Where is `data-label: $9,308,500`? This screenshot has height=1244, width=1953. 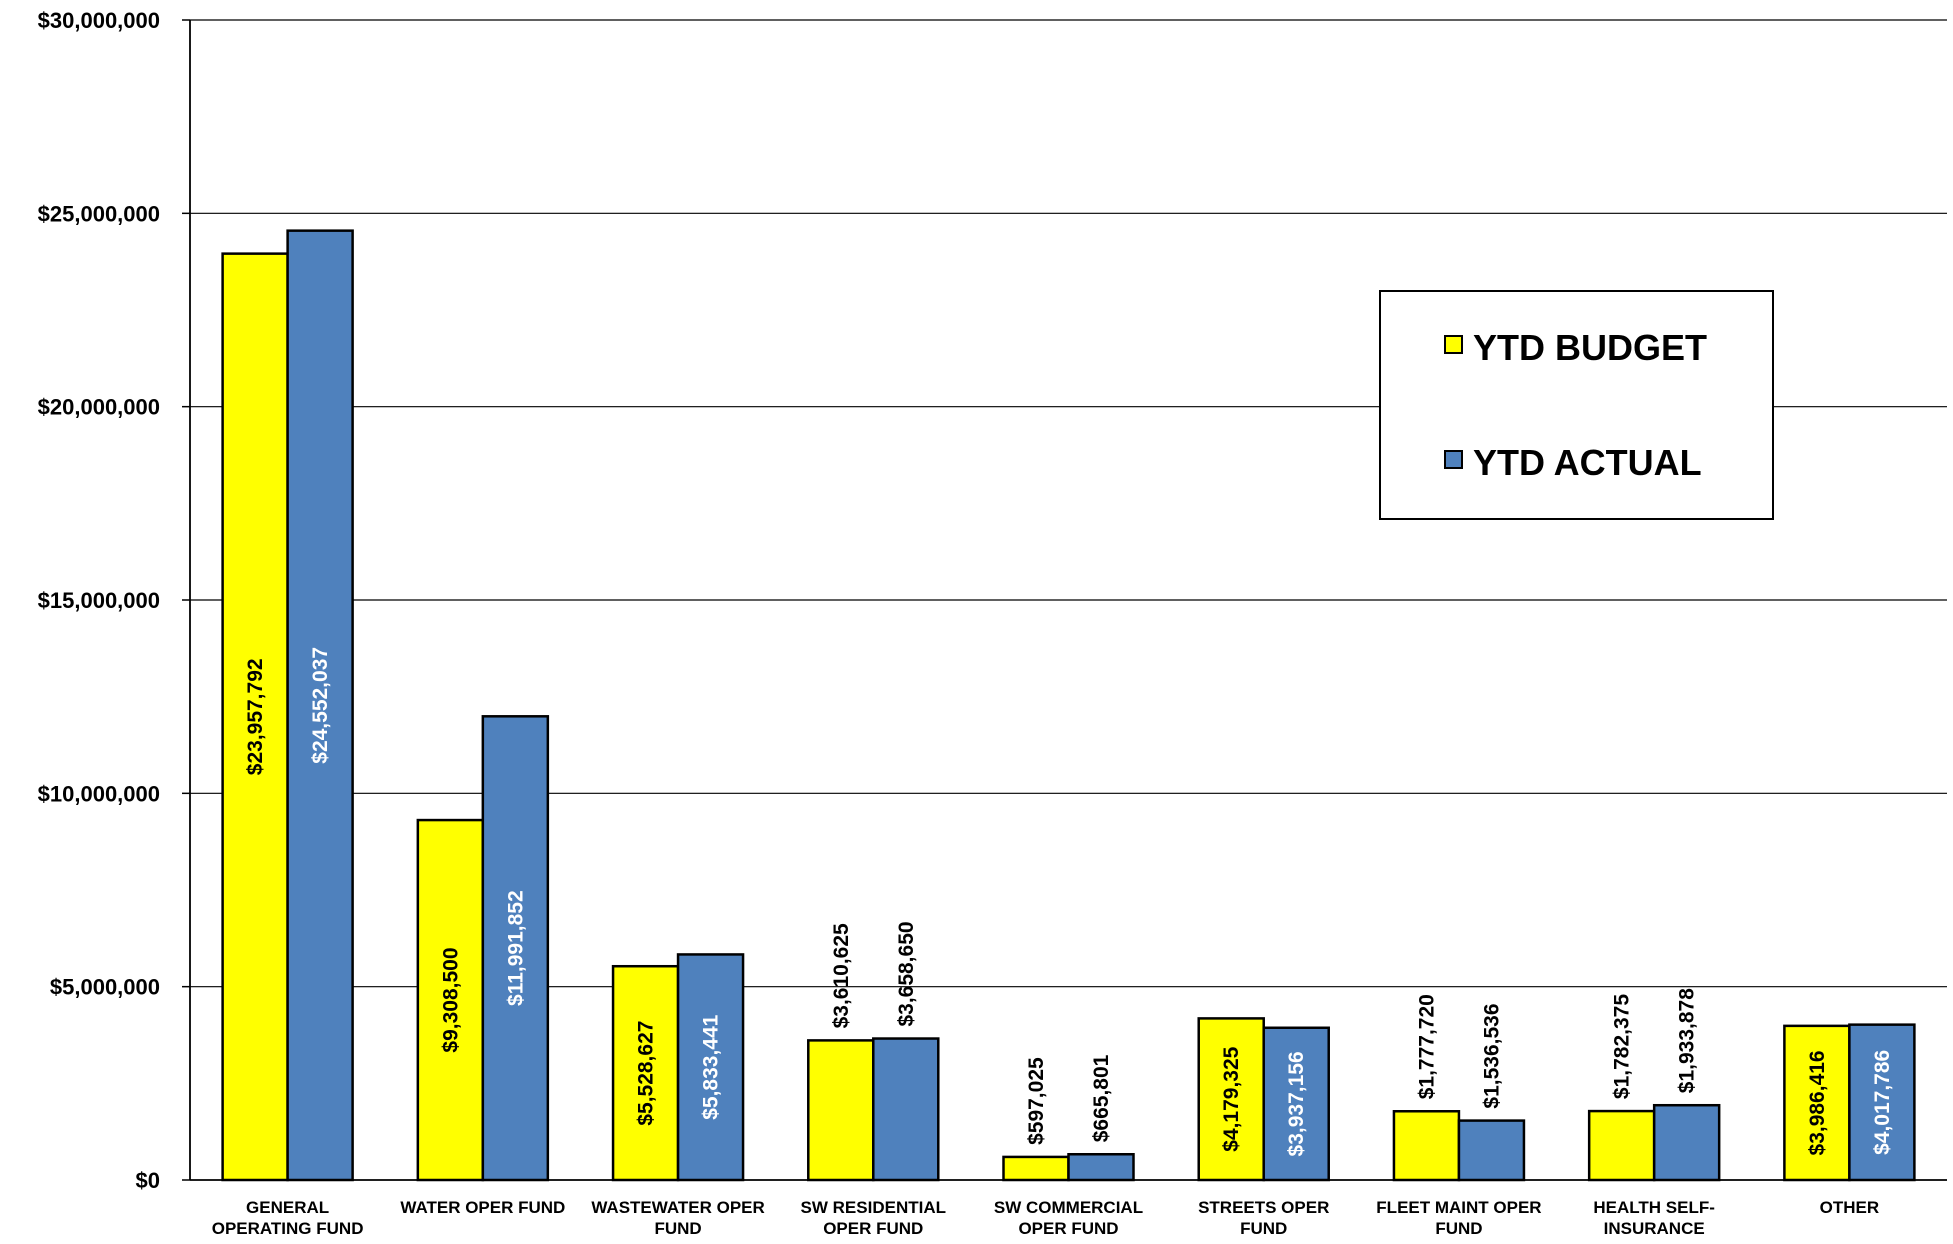 data-label: $9,308,500 is located at coordinates (450, 999).